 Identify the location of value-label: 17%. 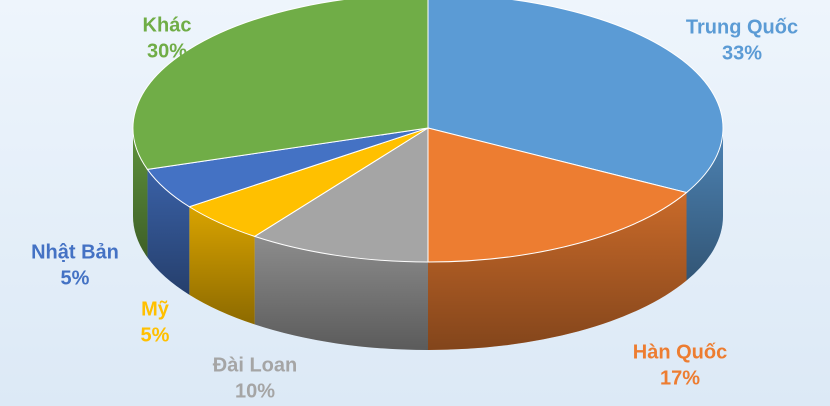
(680, 378).